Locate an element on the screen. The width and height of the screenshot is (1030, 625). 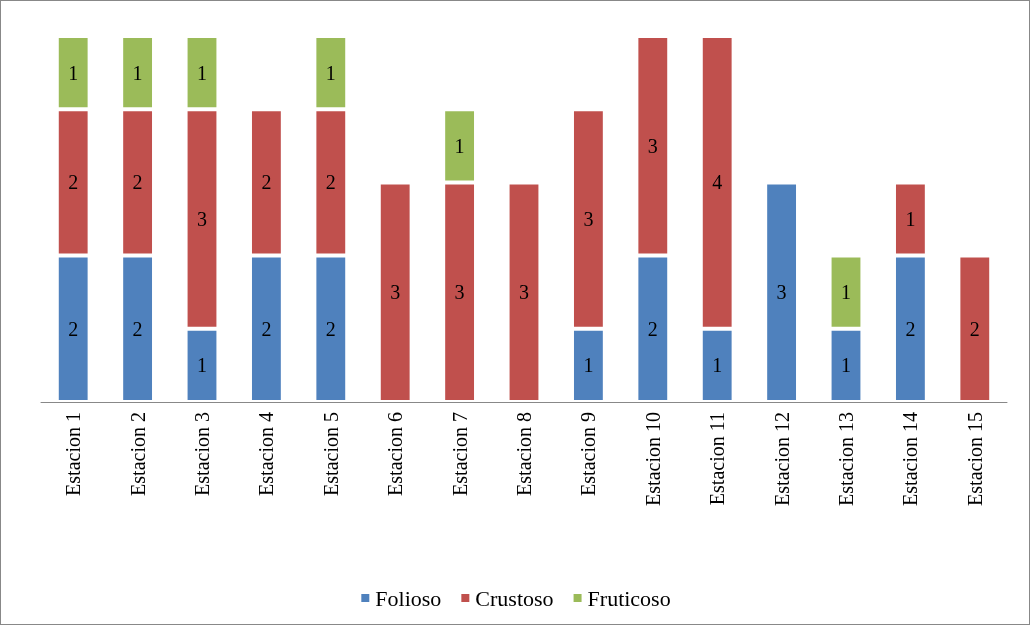
x-tick-label: Estacion 8 is located at coordinates (524, 454).